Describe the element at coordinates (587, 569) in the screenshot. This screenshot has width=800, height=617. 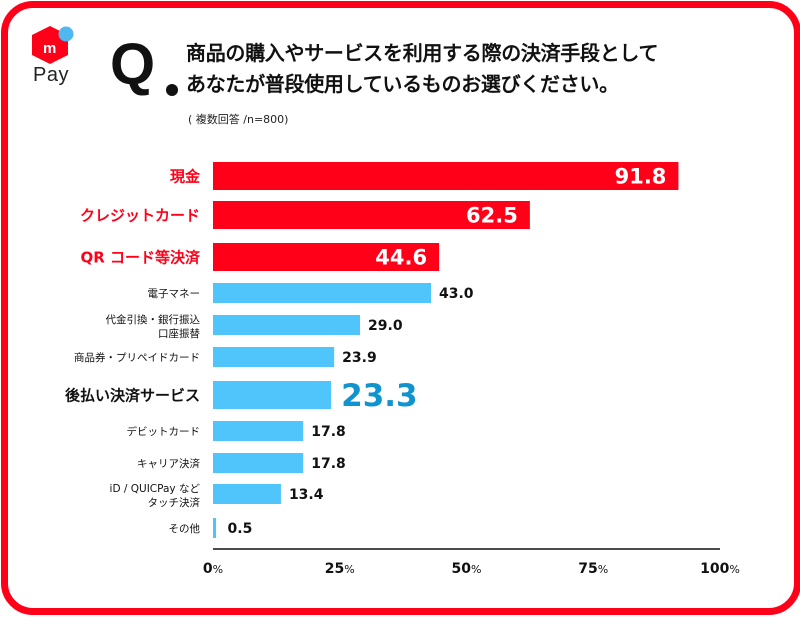
I see `x-tick-number: 75` at that location.